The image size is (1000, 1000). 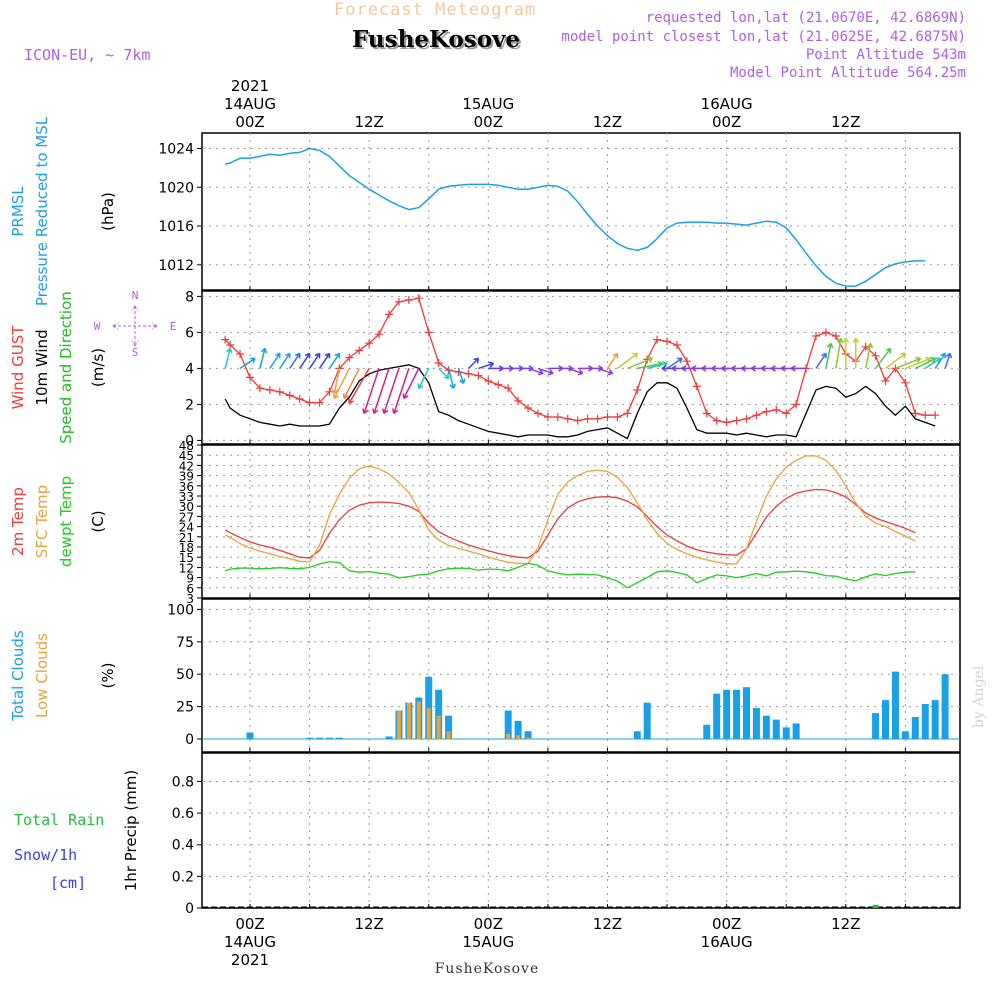 I want to click on pressure-y-axis: 1012 1016 1020 1024, so click(x=180, y=208).